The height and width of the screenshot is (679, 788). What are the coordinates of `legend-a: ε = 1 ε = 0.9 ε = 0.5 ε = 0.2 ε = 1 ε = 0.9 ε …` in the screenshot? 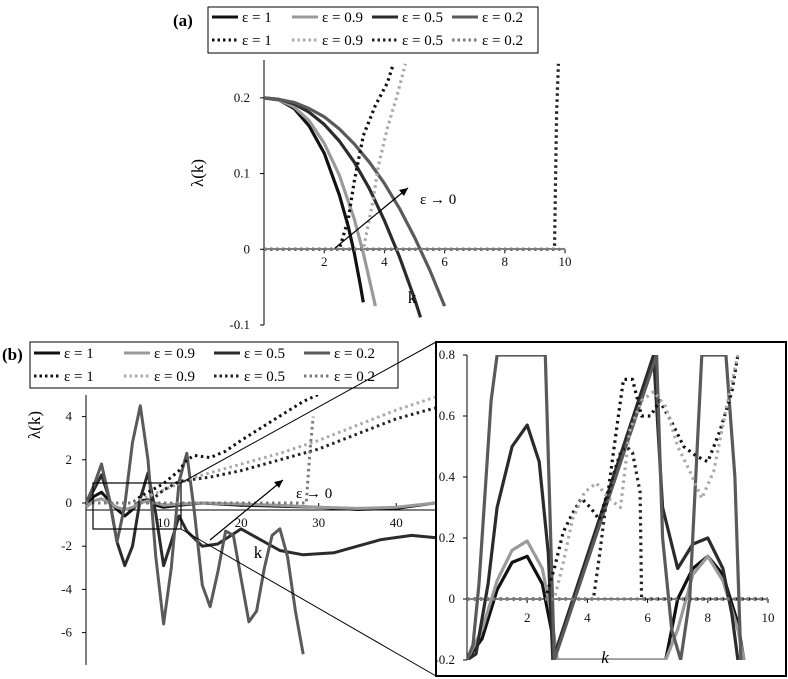 It's located at (373, 30).